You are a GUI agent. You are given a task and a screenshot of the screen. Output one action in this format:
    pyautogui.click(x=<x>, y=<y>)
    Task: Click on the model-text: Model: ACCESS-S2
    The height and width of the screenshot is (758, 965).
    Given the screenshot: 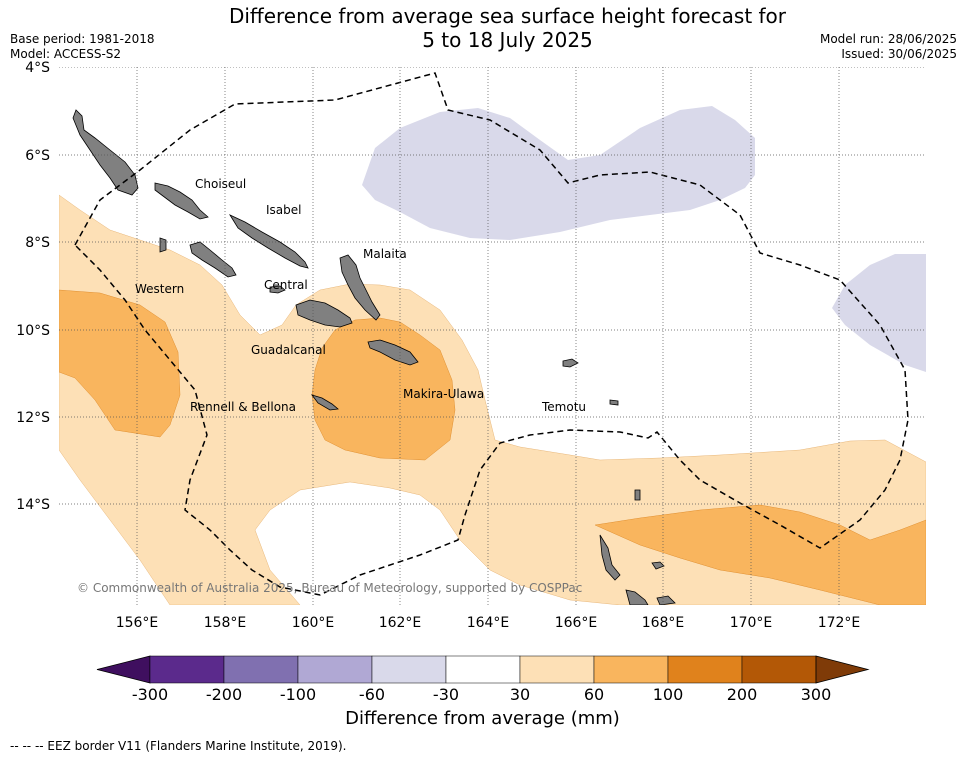 What is the action you would take?
    pyautogui.click(x=66, y=54)
    